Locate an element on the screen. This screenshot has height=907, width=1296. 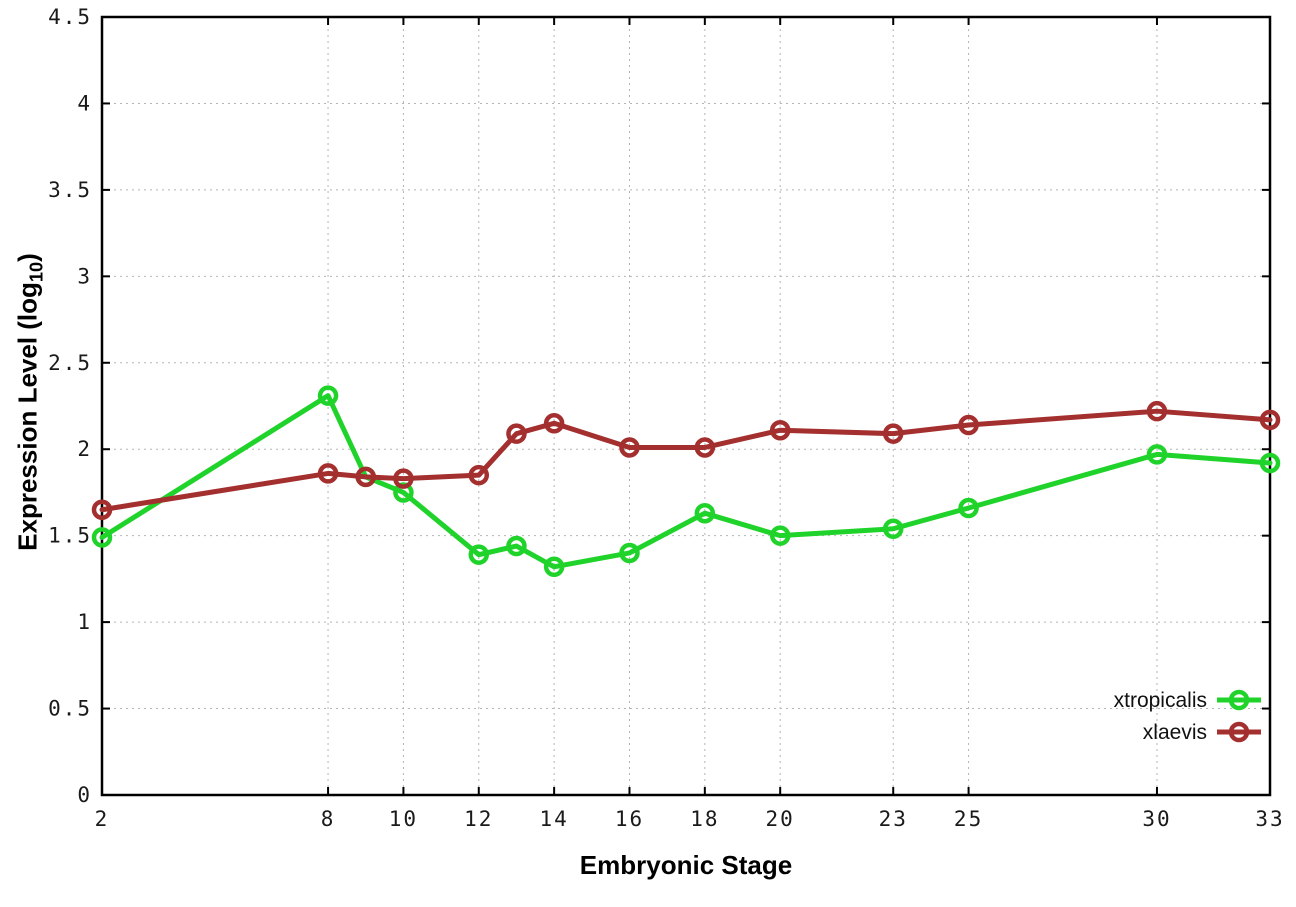
x-tick-label-30: 30 is located at coordinates (1156, 819).